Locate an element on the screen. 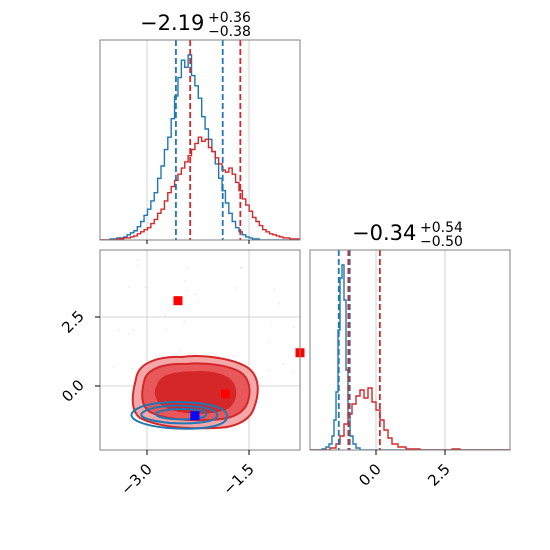  blue-contour-inner is located at coordinates (180, 414).